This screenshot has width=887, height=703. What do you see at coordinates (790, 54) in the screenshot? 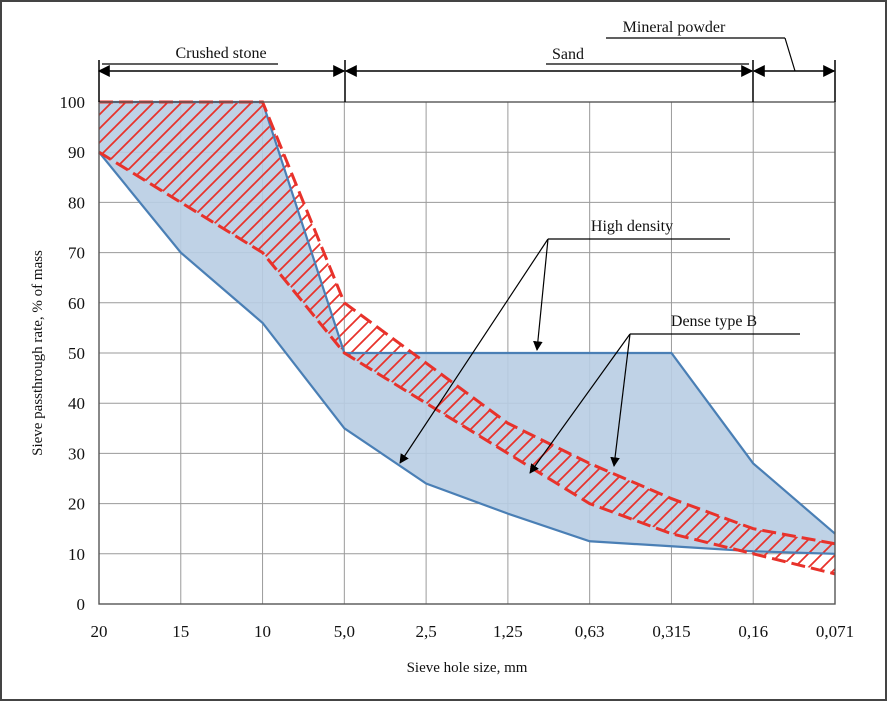
I see `mineral-powder-leader-slant` at bounding box center [790, 54].